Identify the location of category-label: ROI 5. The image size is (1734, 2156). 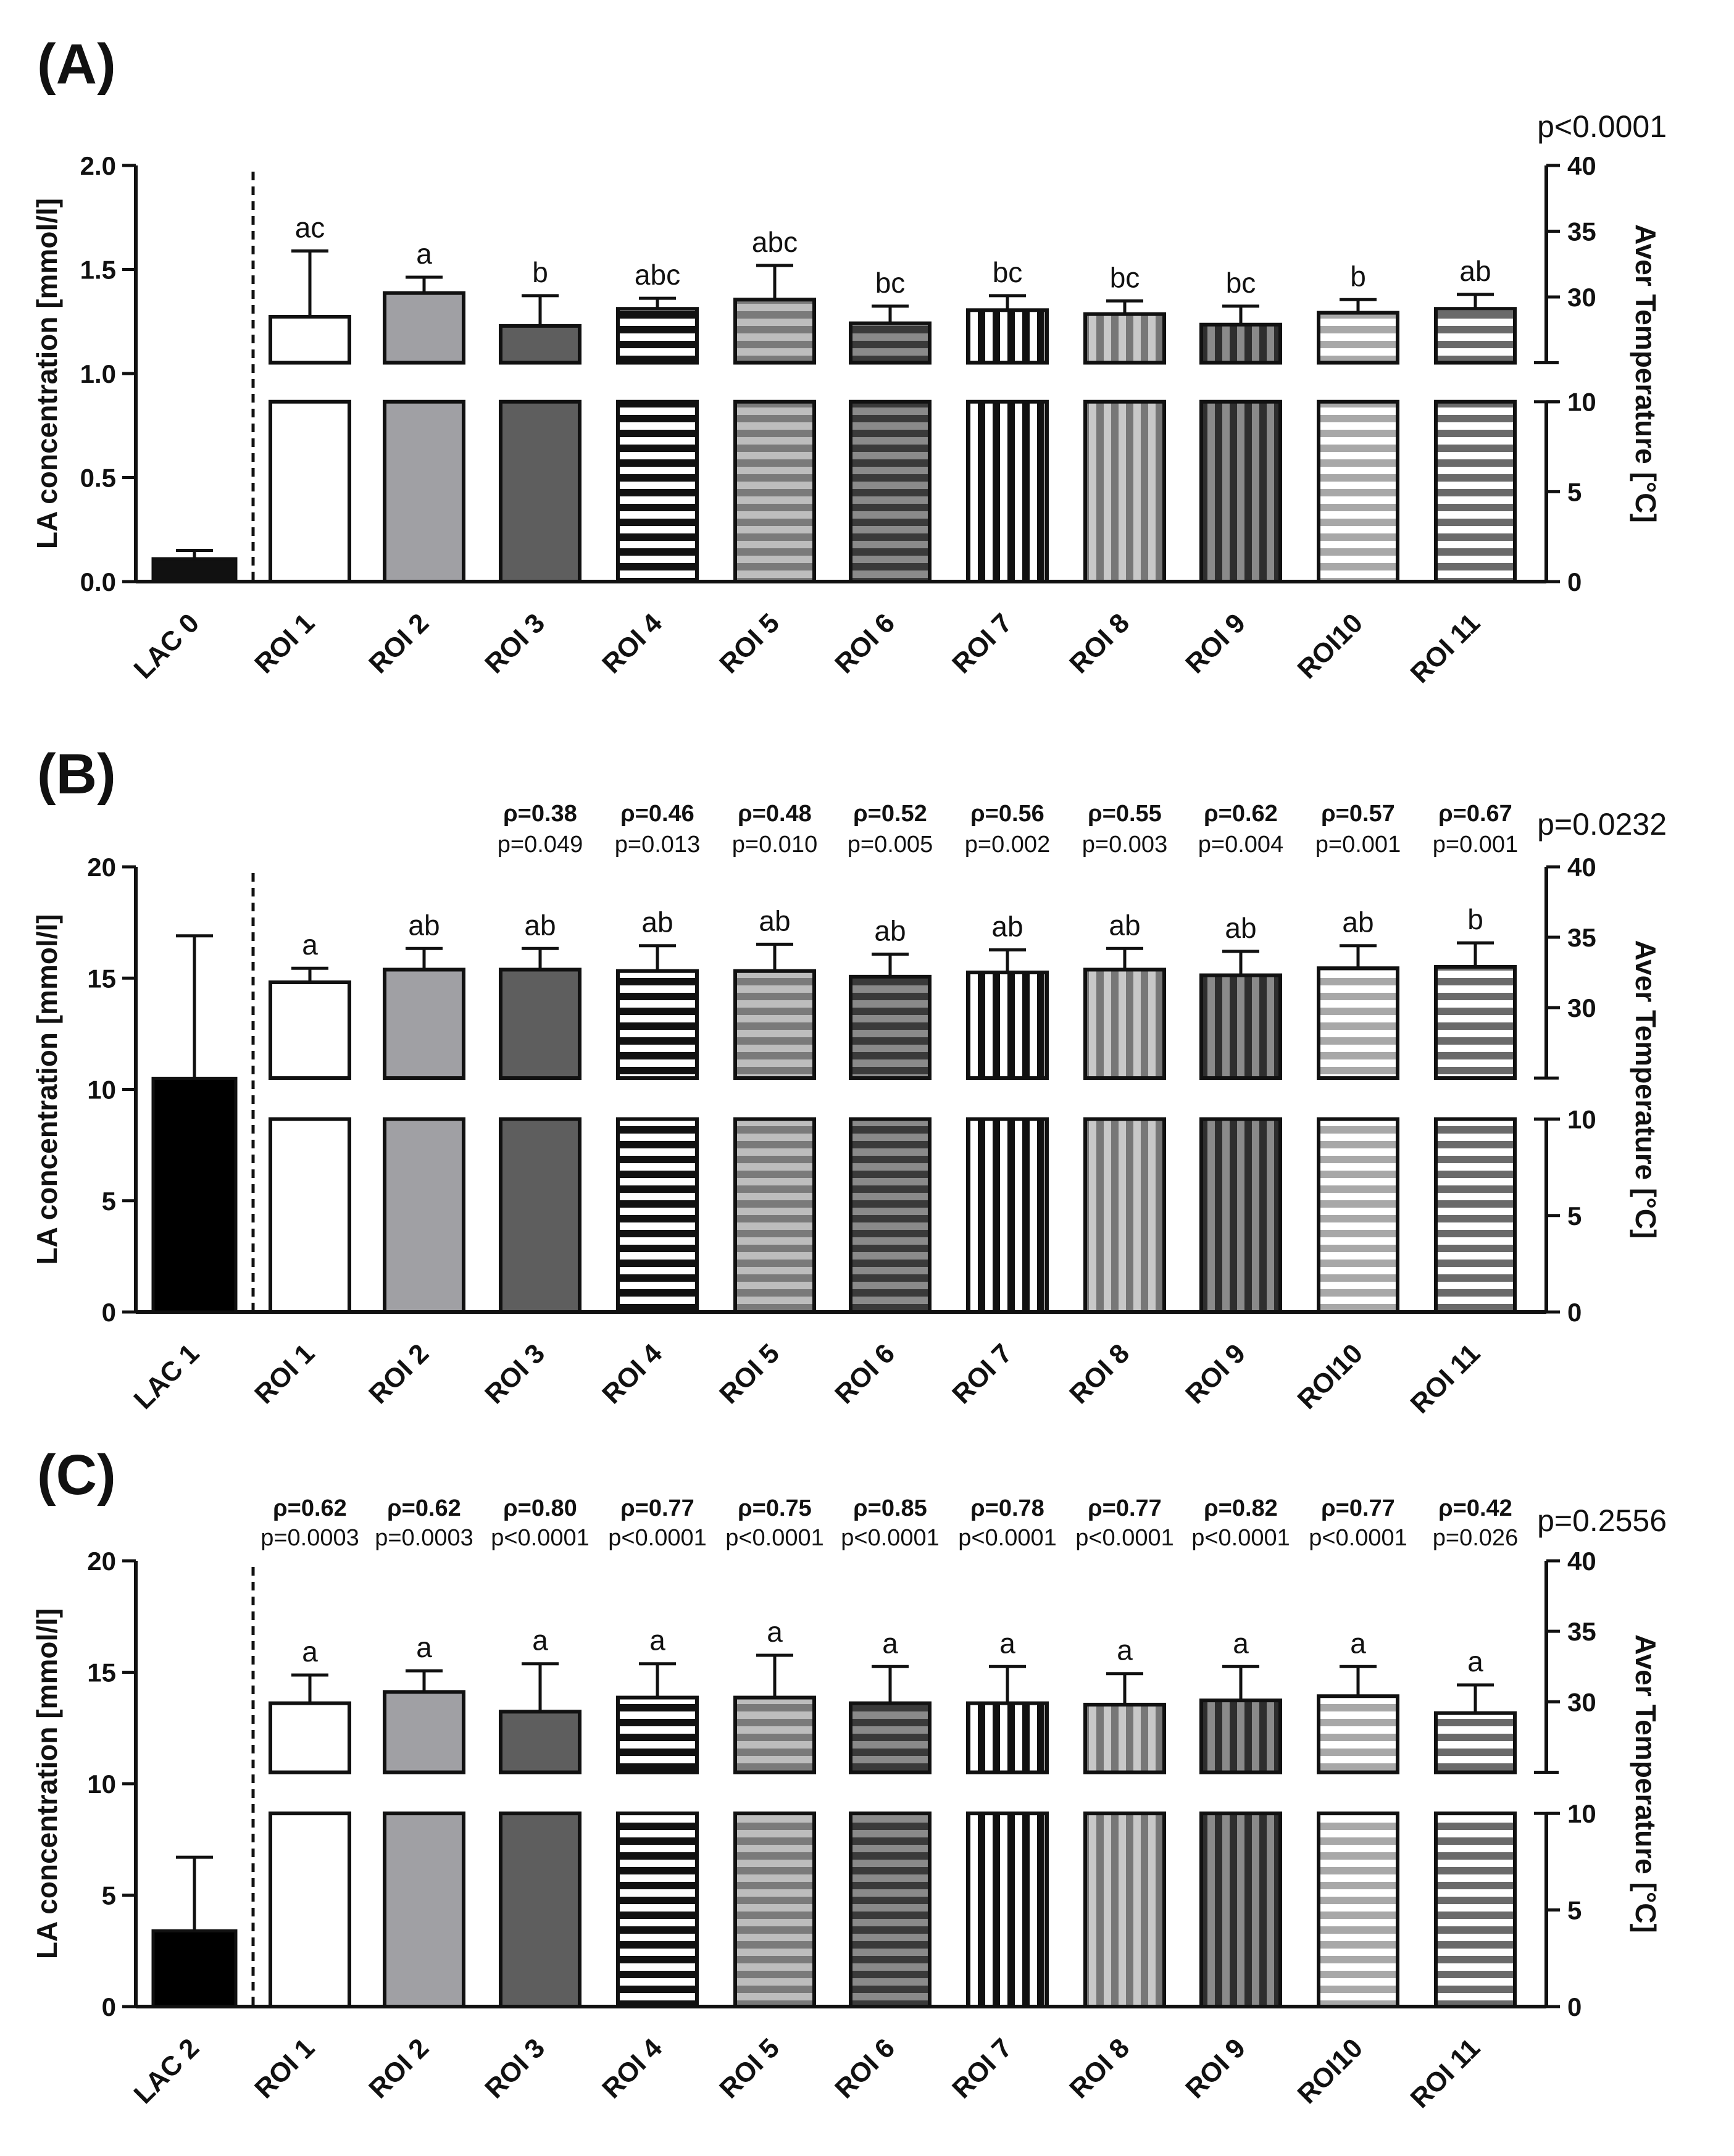
(749, 644).